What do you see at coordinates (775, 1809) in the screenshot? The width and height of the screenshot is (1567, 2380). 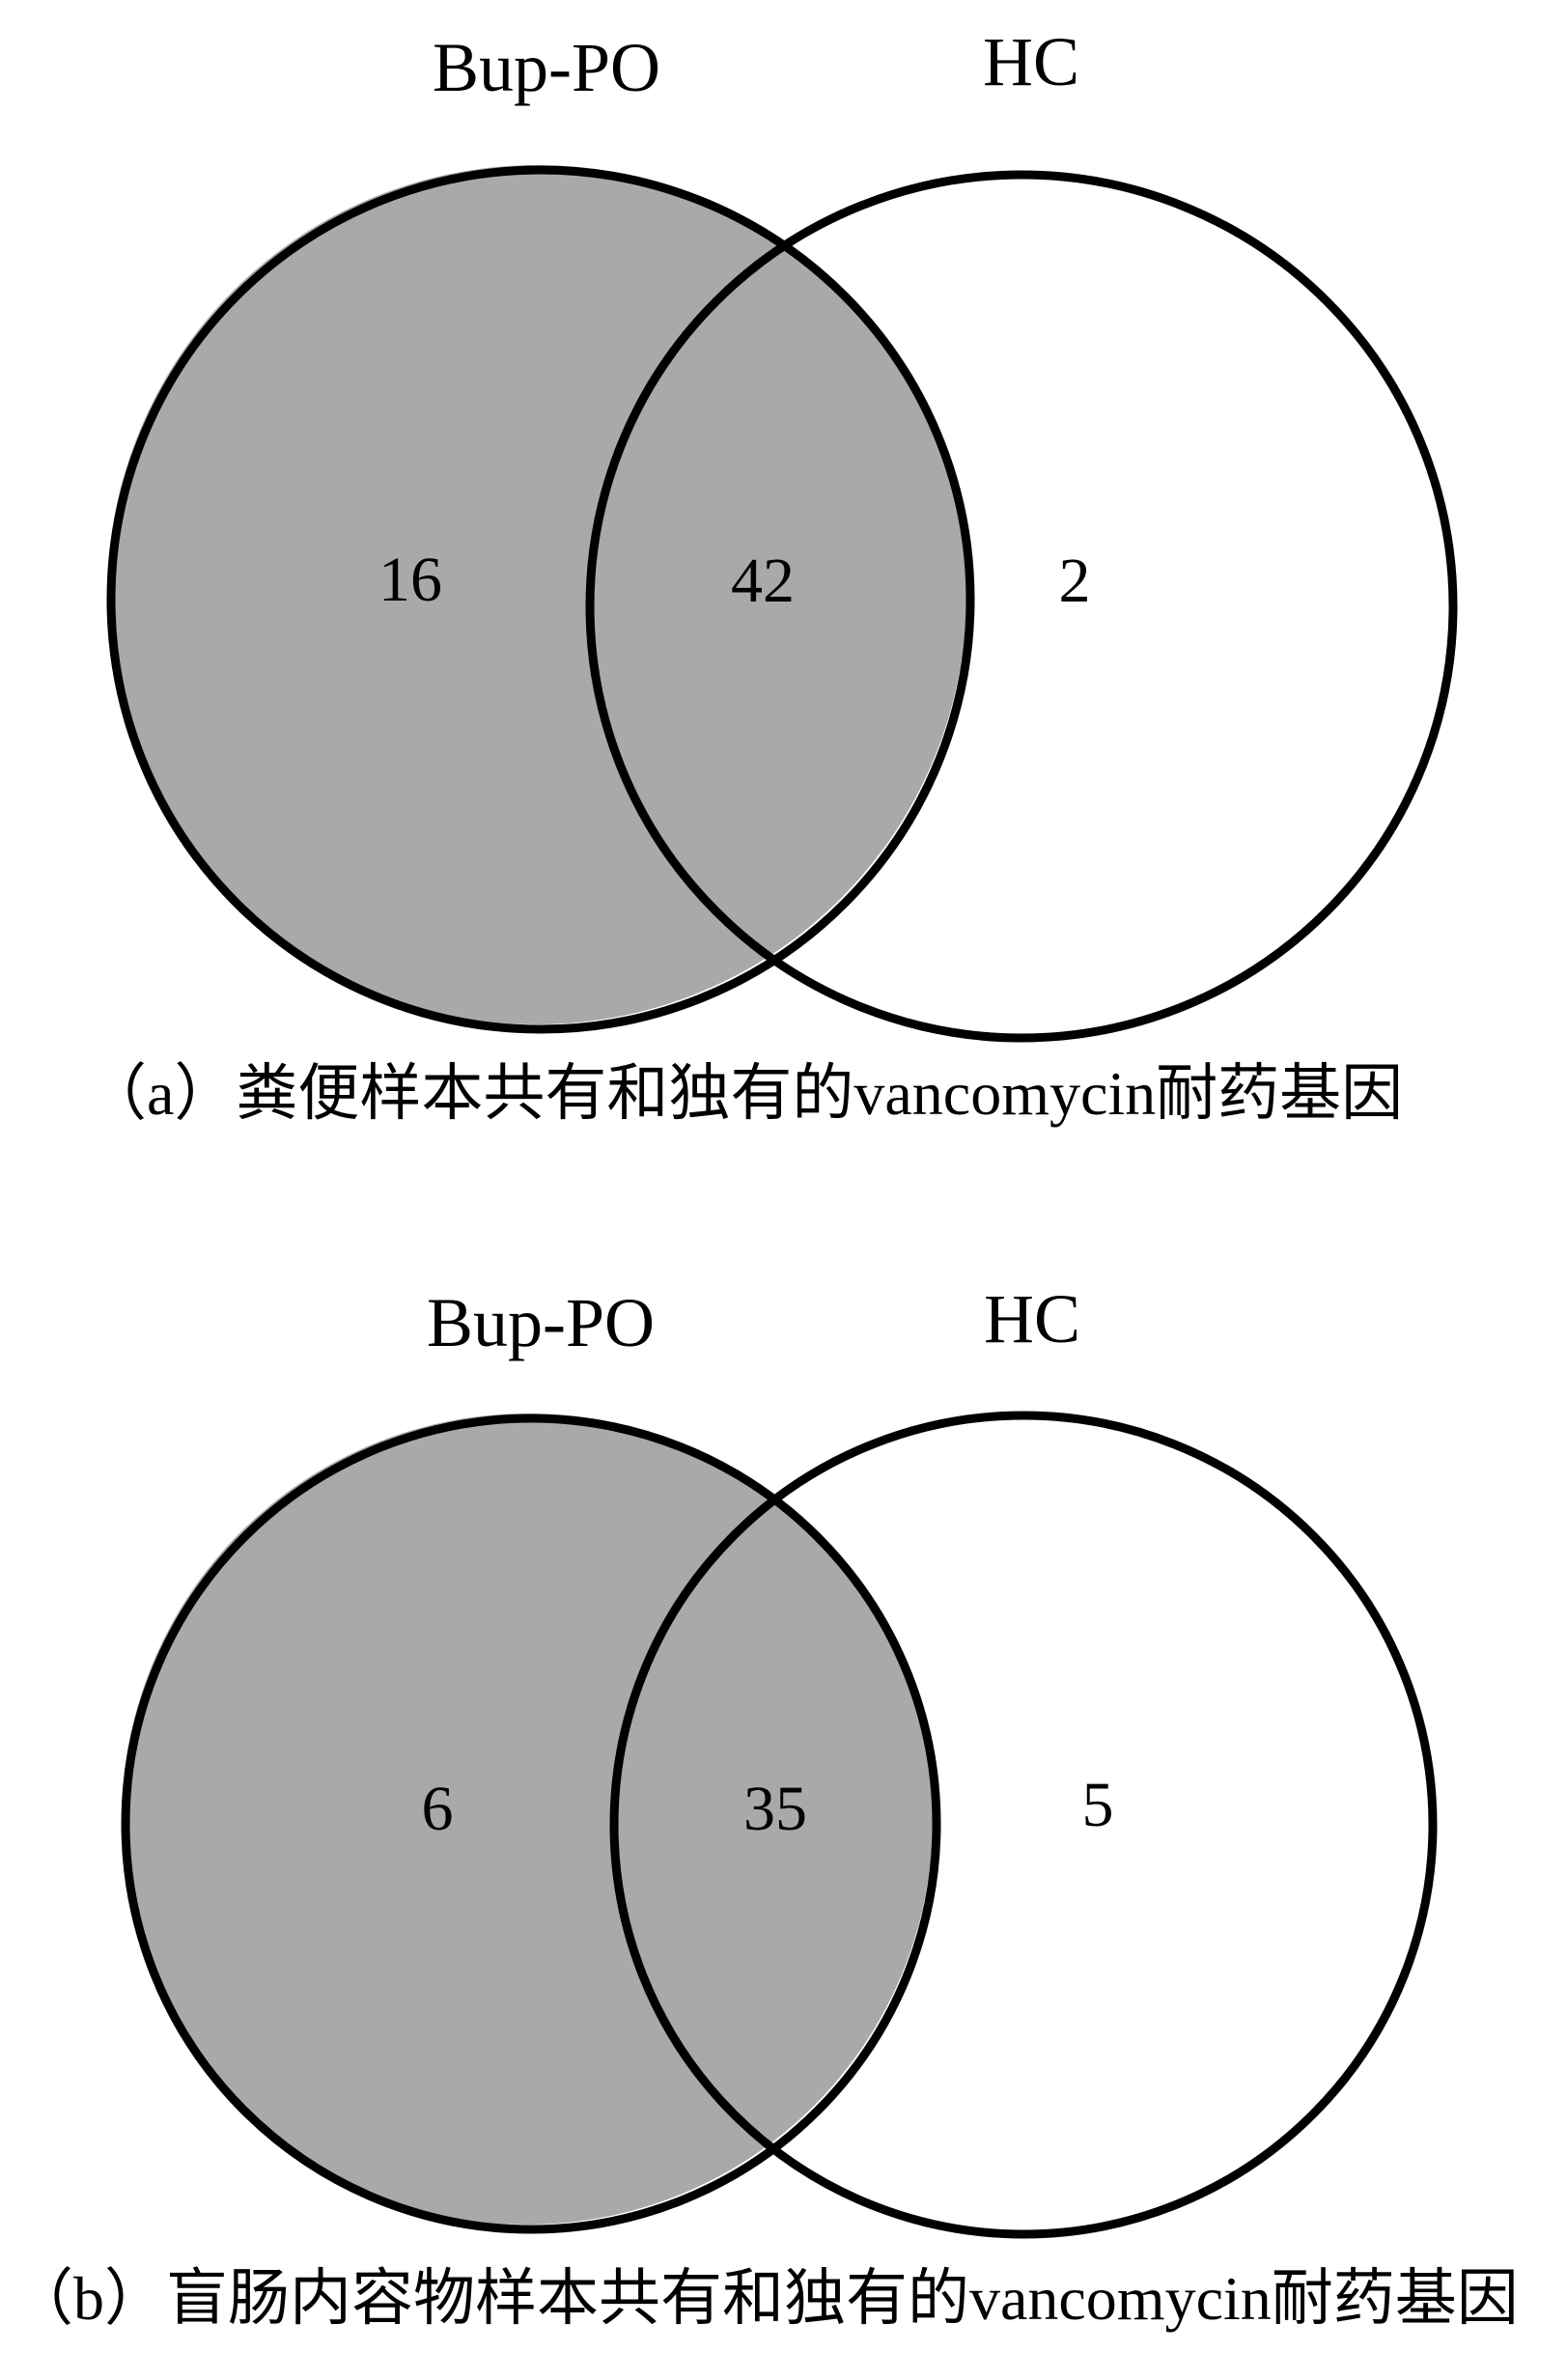 I see `venn-b-overlap-count: 35` at bounding box center [775, 1809].